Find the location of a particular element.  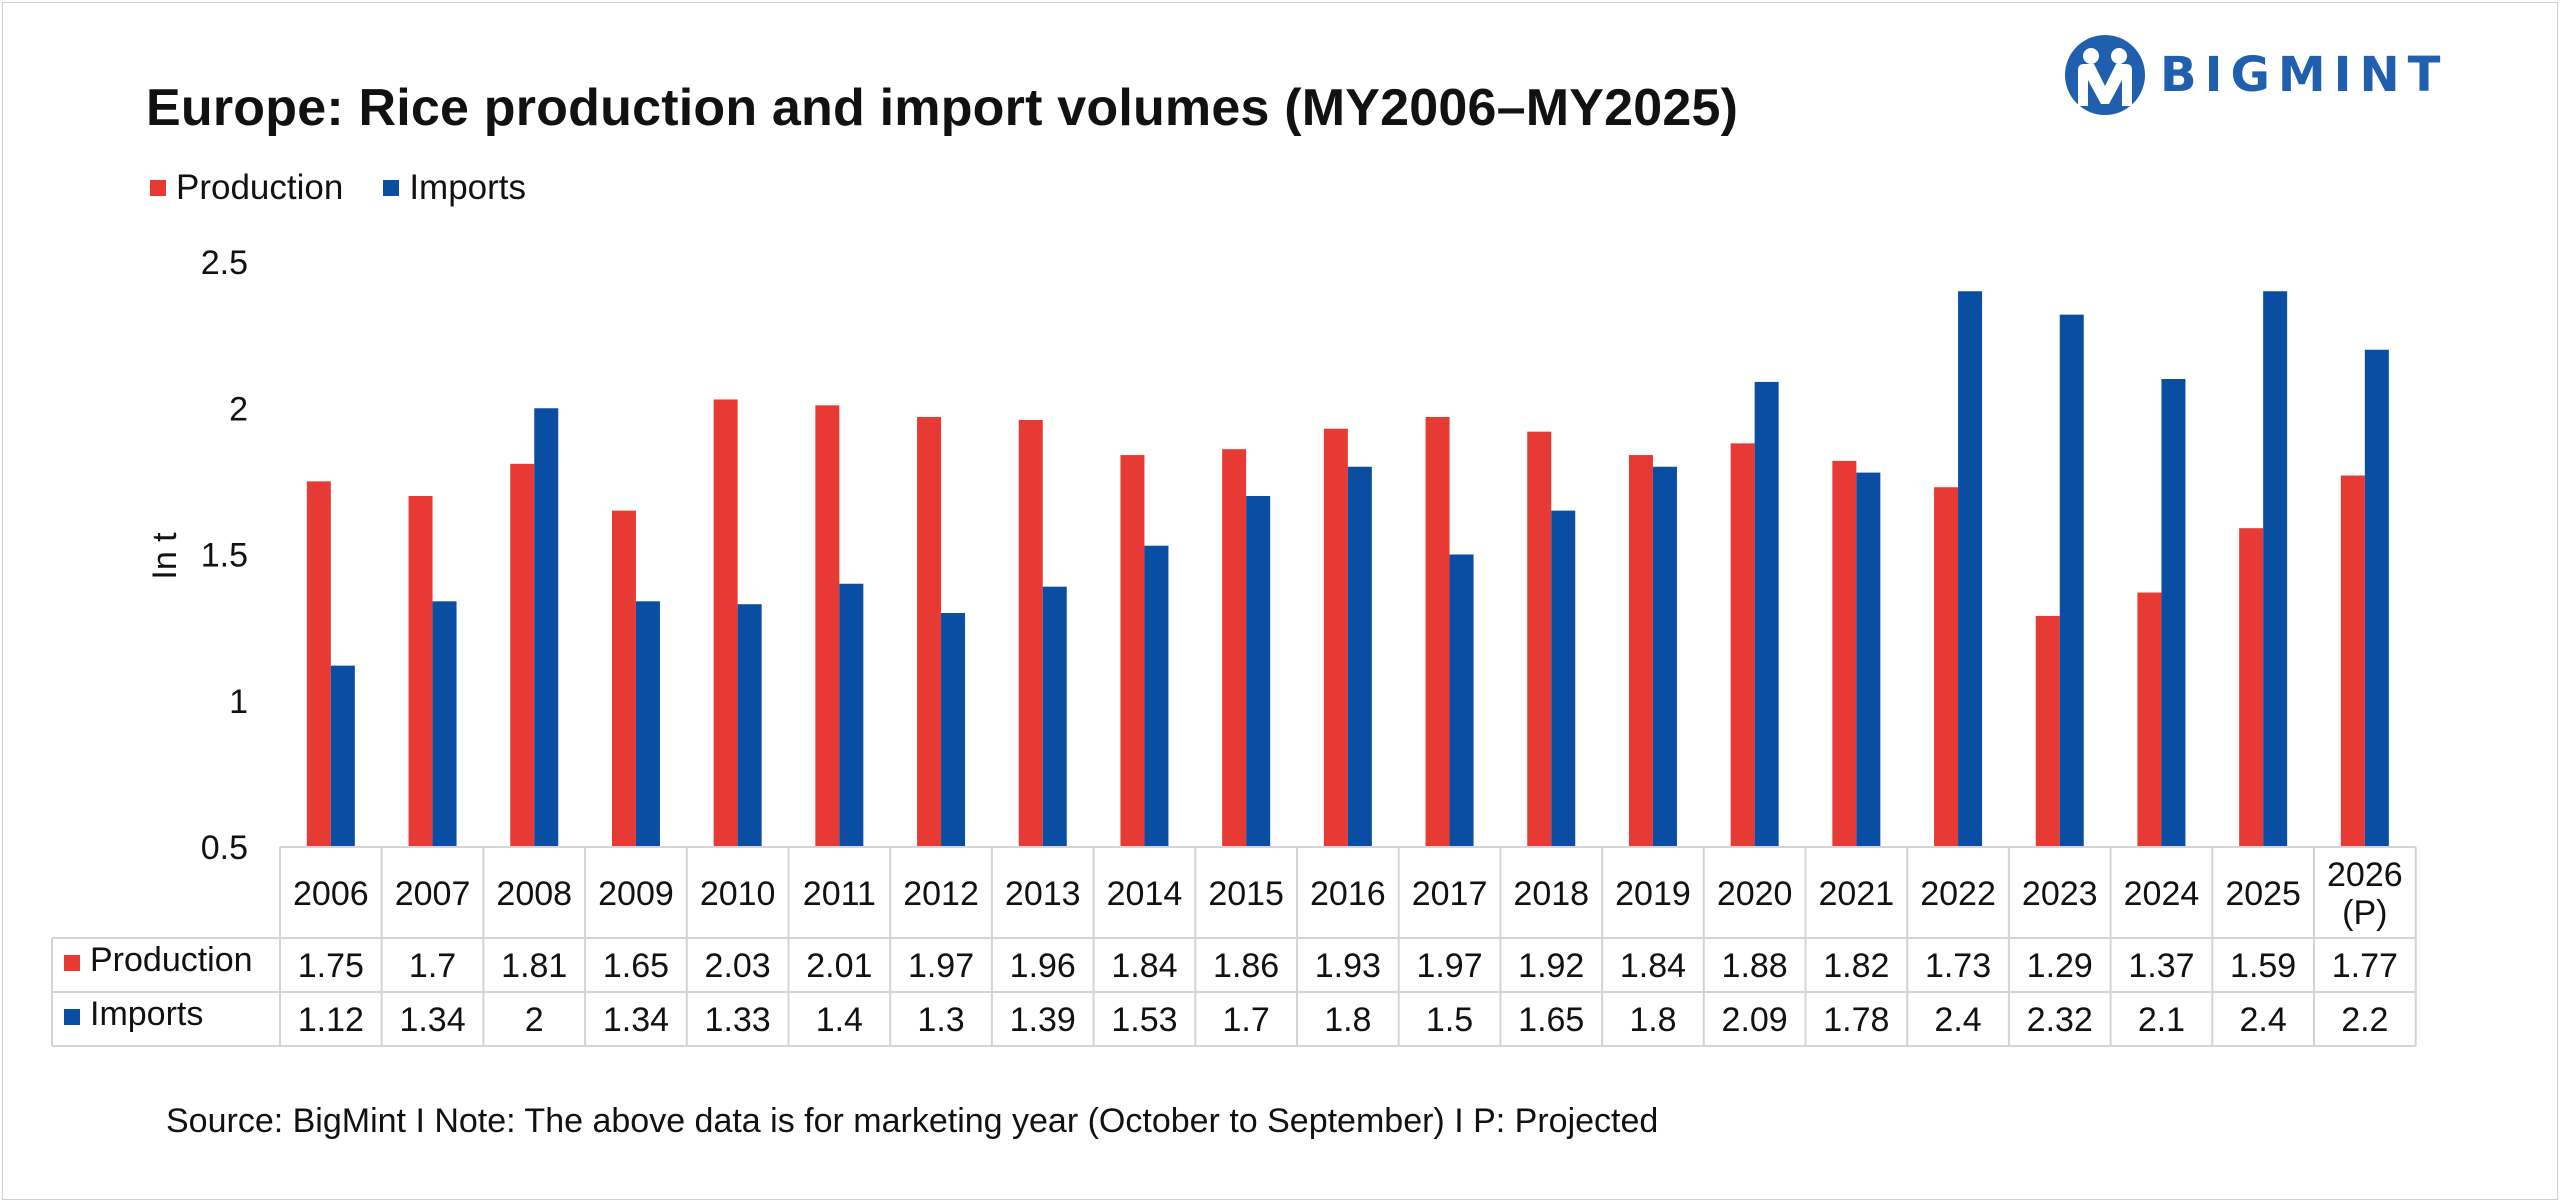

bar-production-2016 is located at coordinates (1335, 637).